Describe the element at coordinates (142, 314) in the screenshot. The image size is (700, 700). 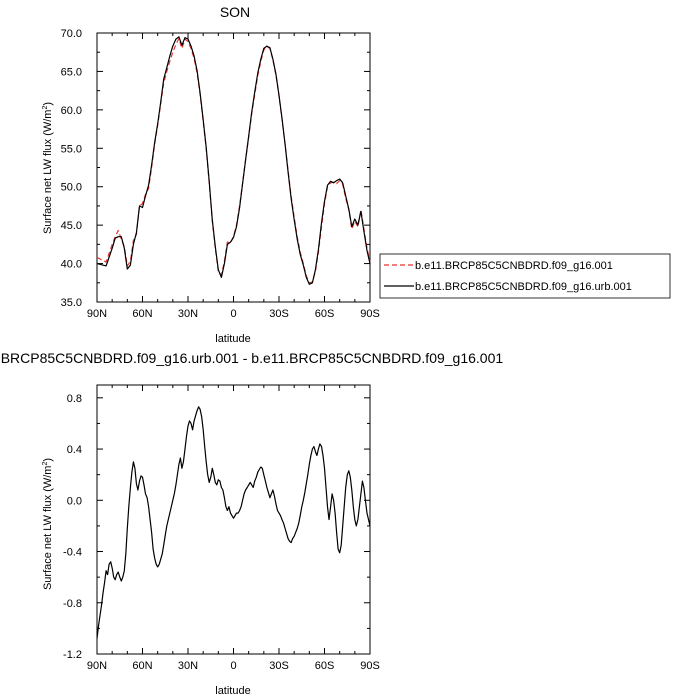
I see `top-x-tick-label: 60N` at that location.